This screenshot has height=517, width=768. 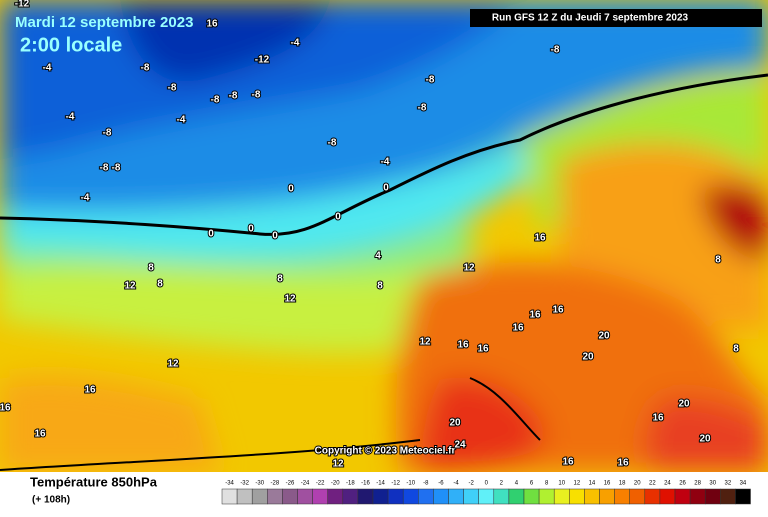 What do you see at coordinates (502, 484) in the screenshot?
I see `scale-label: 2` at bounding box center [502, 484].